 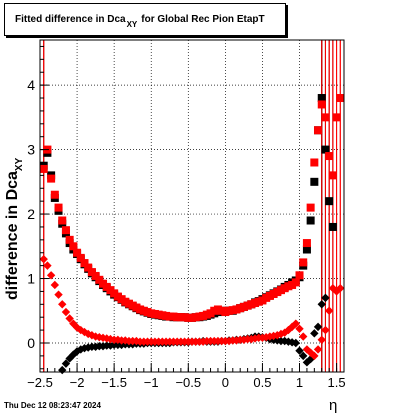 I want to click on y-tick-label: 2, so click(x=31, y=214).